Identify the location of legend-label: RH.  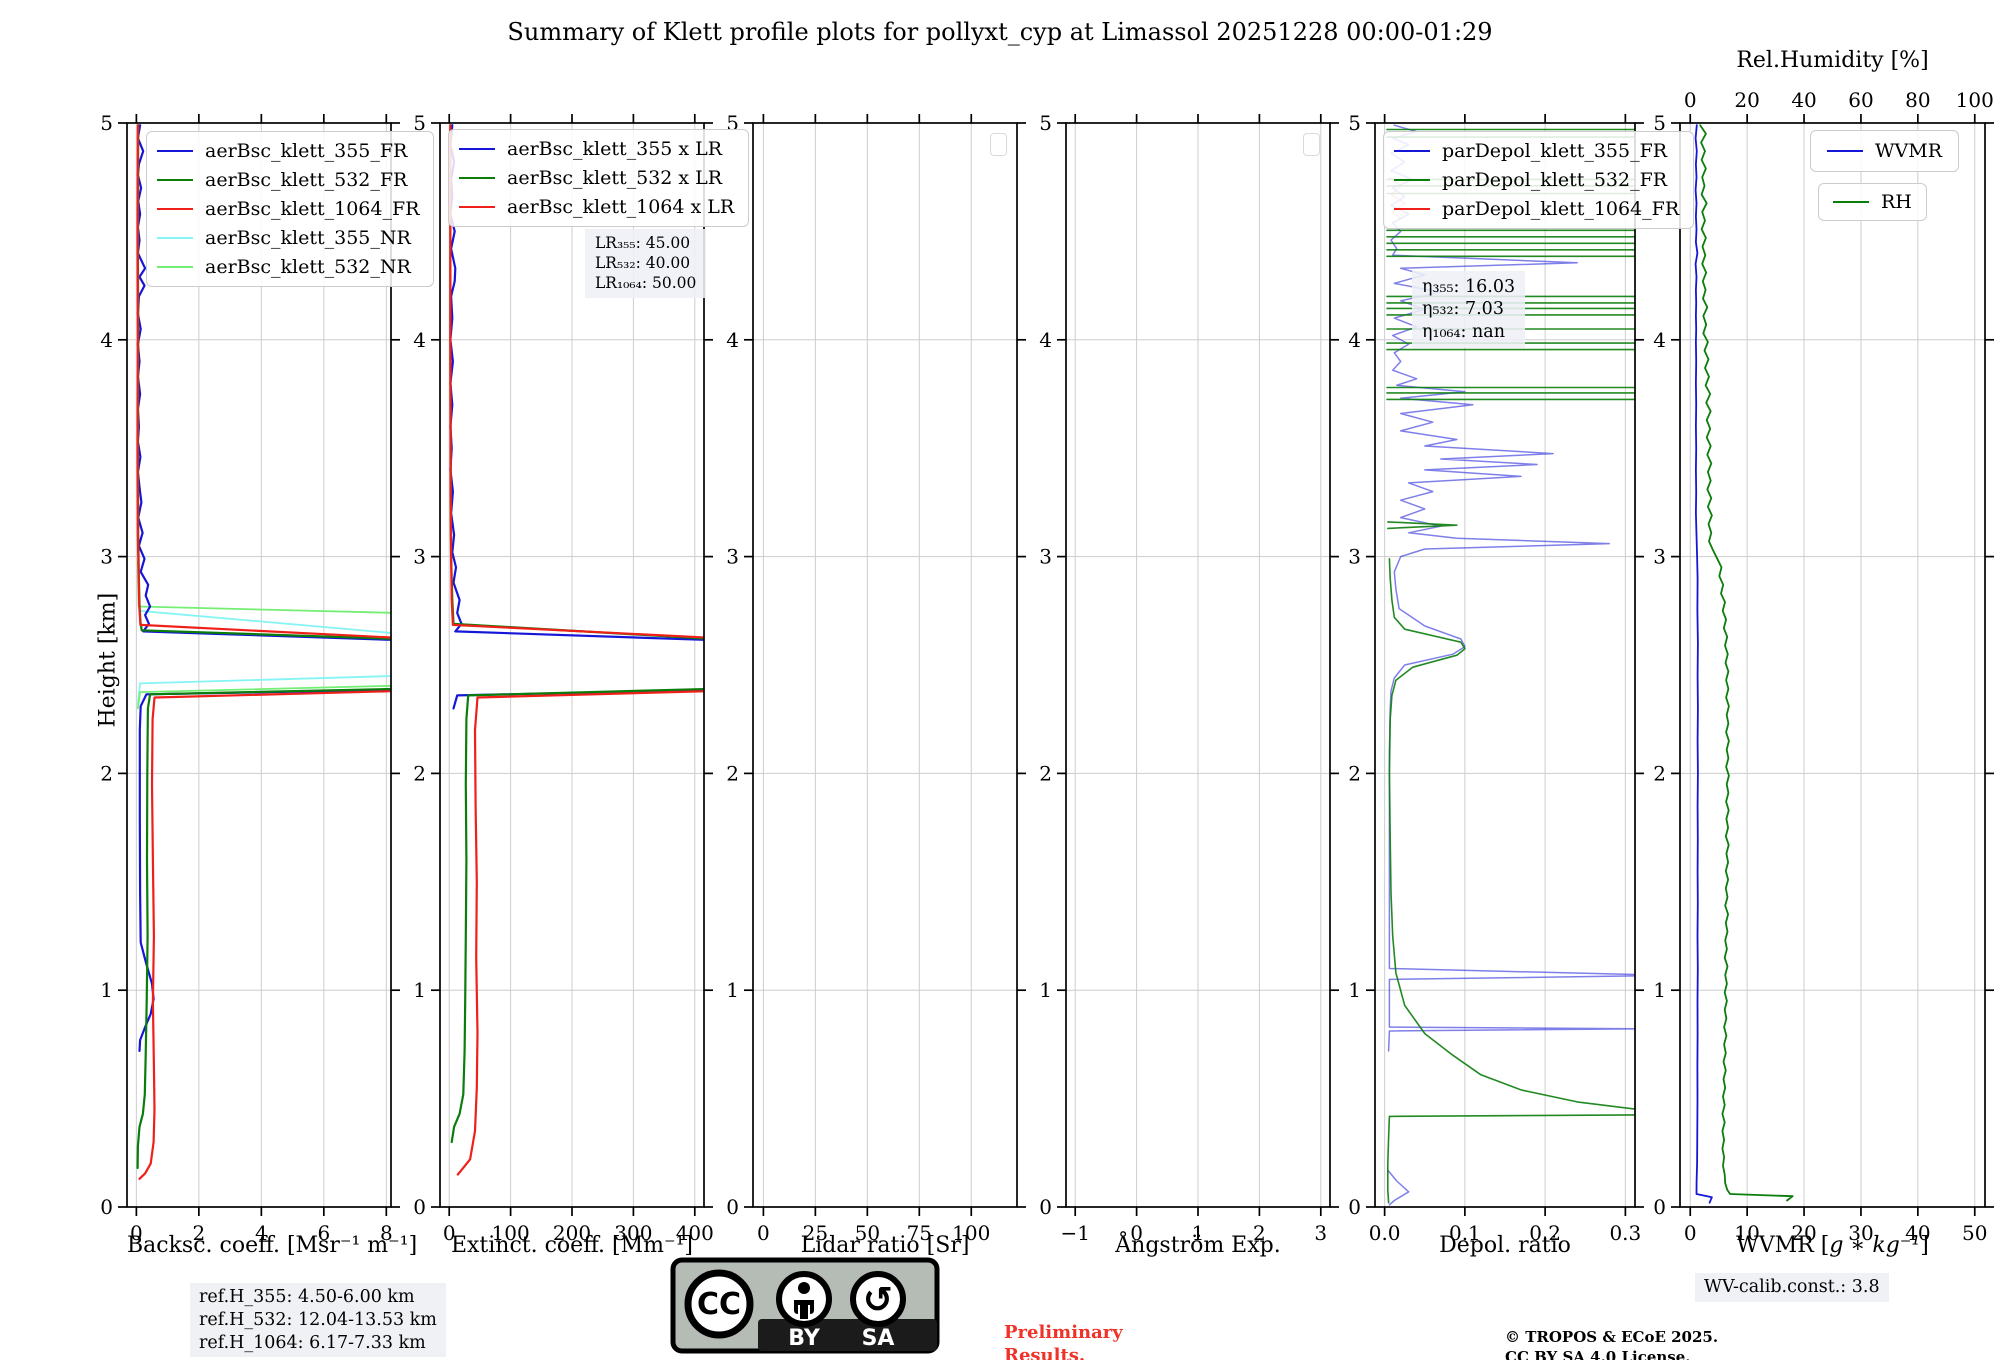
(1896, 202).